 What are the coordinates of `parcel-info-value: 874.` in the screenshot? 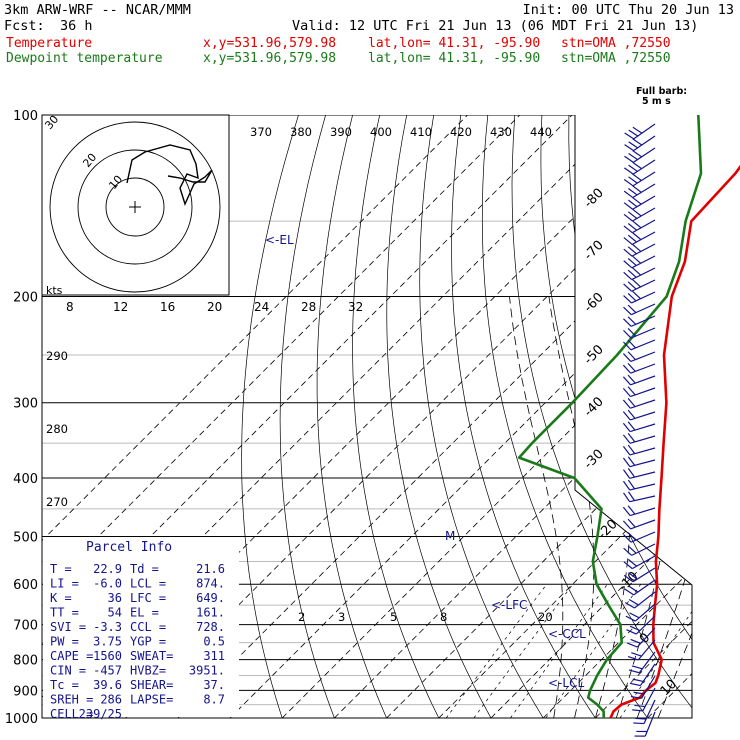 It's located at (210, 584).